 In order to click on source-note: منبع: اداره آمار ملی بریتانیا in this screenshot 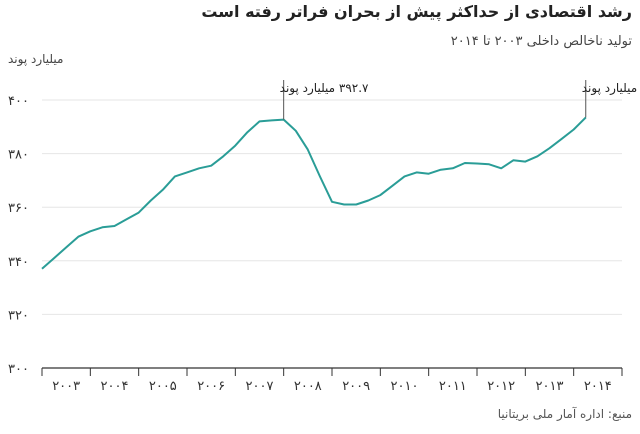, I will do `click(564, 414)`.